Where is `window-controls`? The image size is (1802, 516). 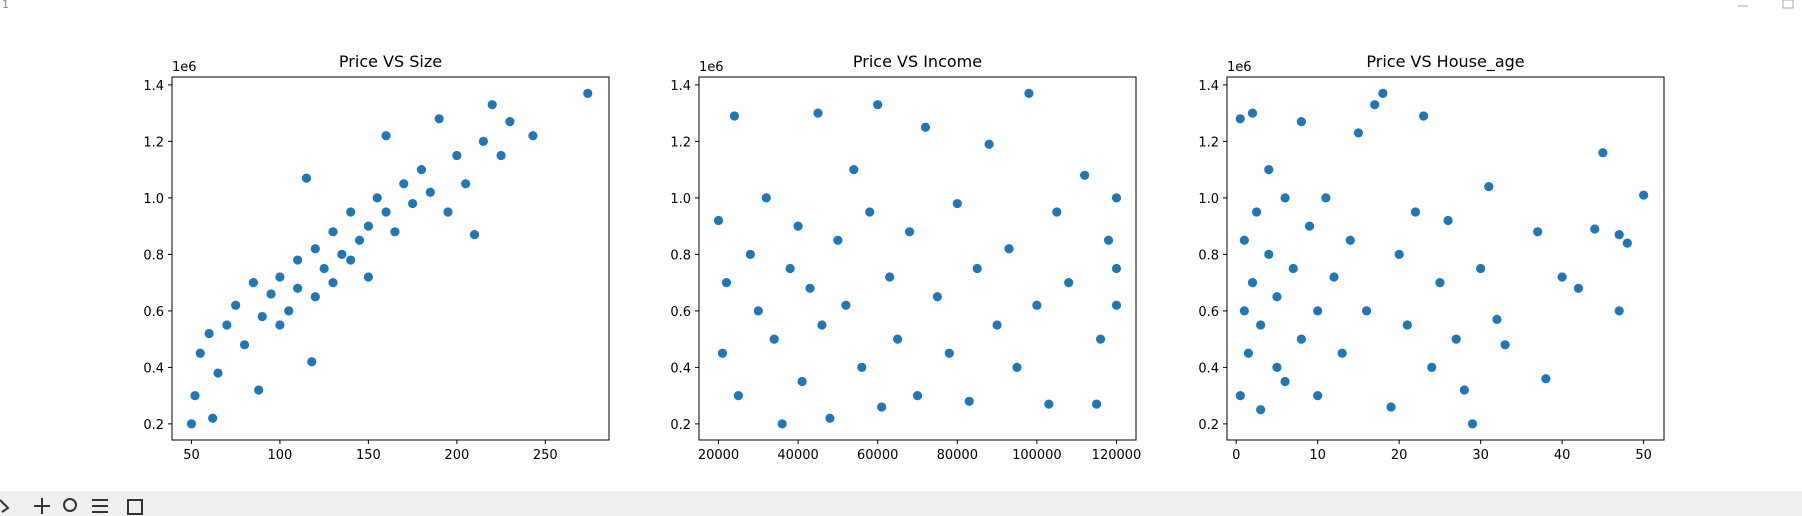 window-controls is located at coordinates (1766, 4).